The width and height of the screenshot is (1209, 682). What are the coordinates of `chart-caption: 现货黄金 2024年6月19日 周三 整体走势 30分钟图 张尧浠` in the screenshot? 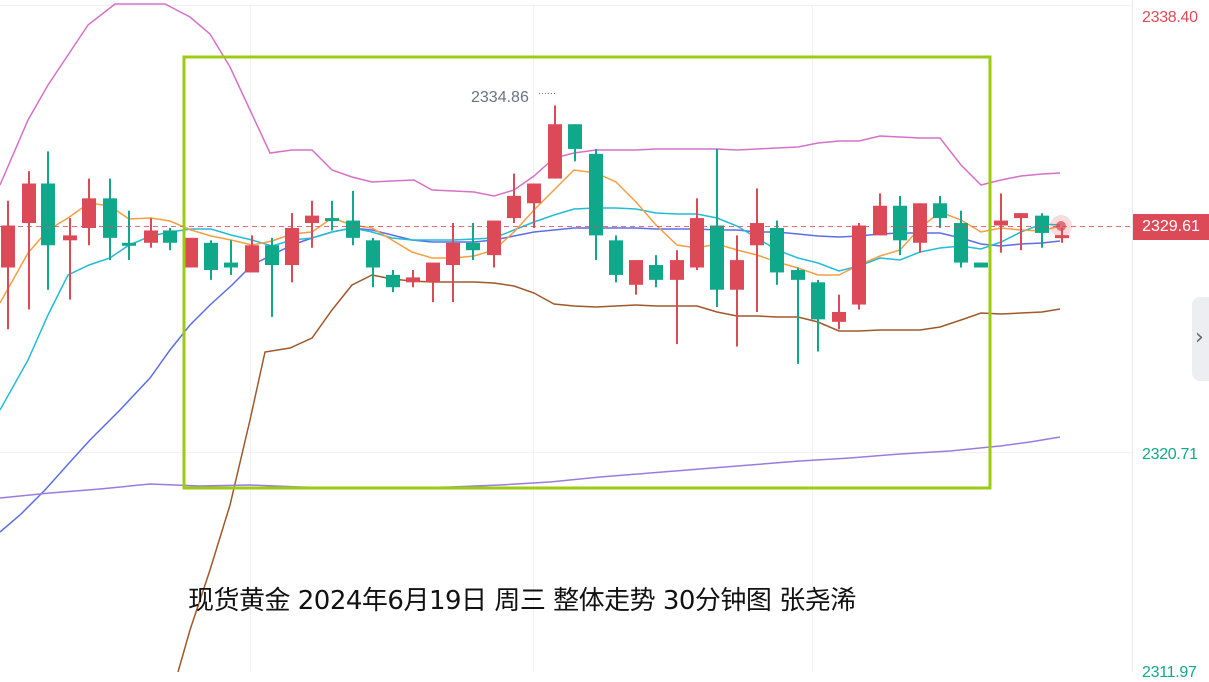 It's located at (522, 601).